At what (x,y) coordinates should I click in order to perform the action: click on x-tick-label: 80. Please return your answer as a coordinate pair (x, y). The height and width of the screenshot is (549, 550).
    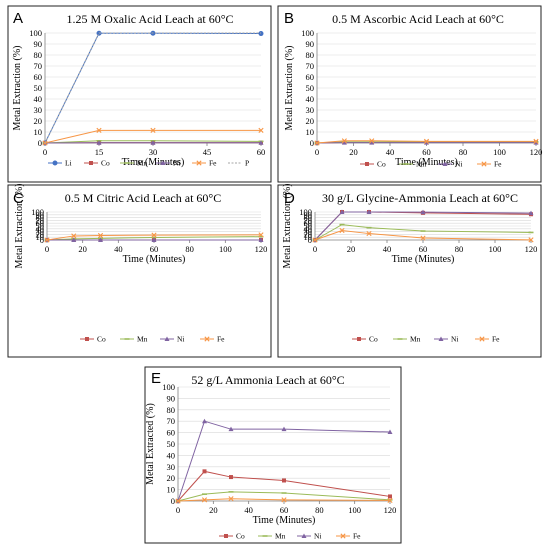
    Looking at the image, I should click on (189, 249).